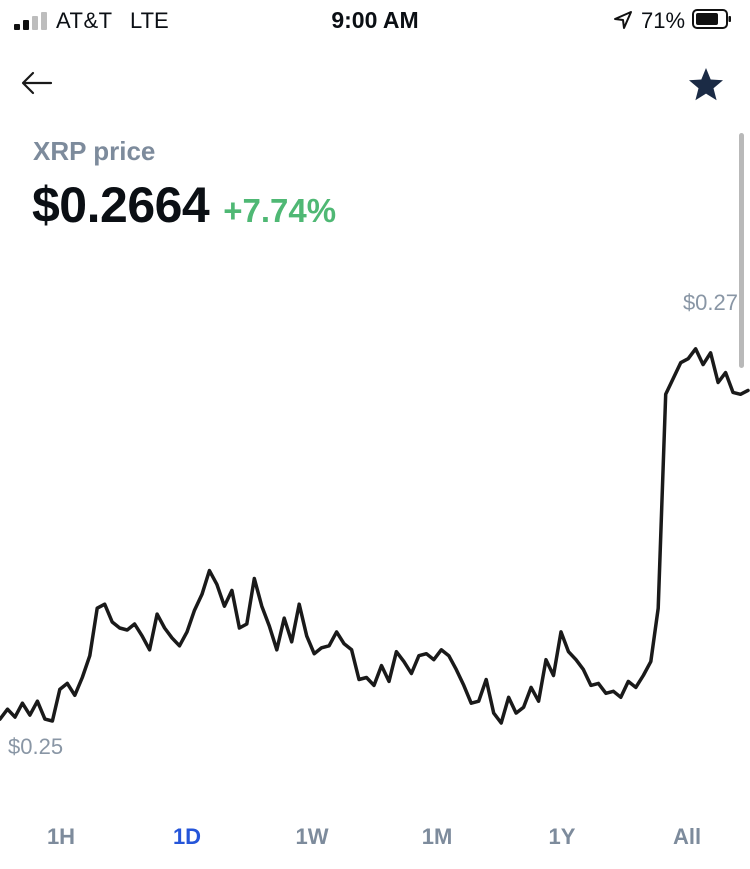  I want to click on battery-percent: 71%, so click(663, 20).